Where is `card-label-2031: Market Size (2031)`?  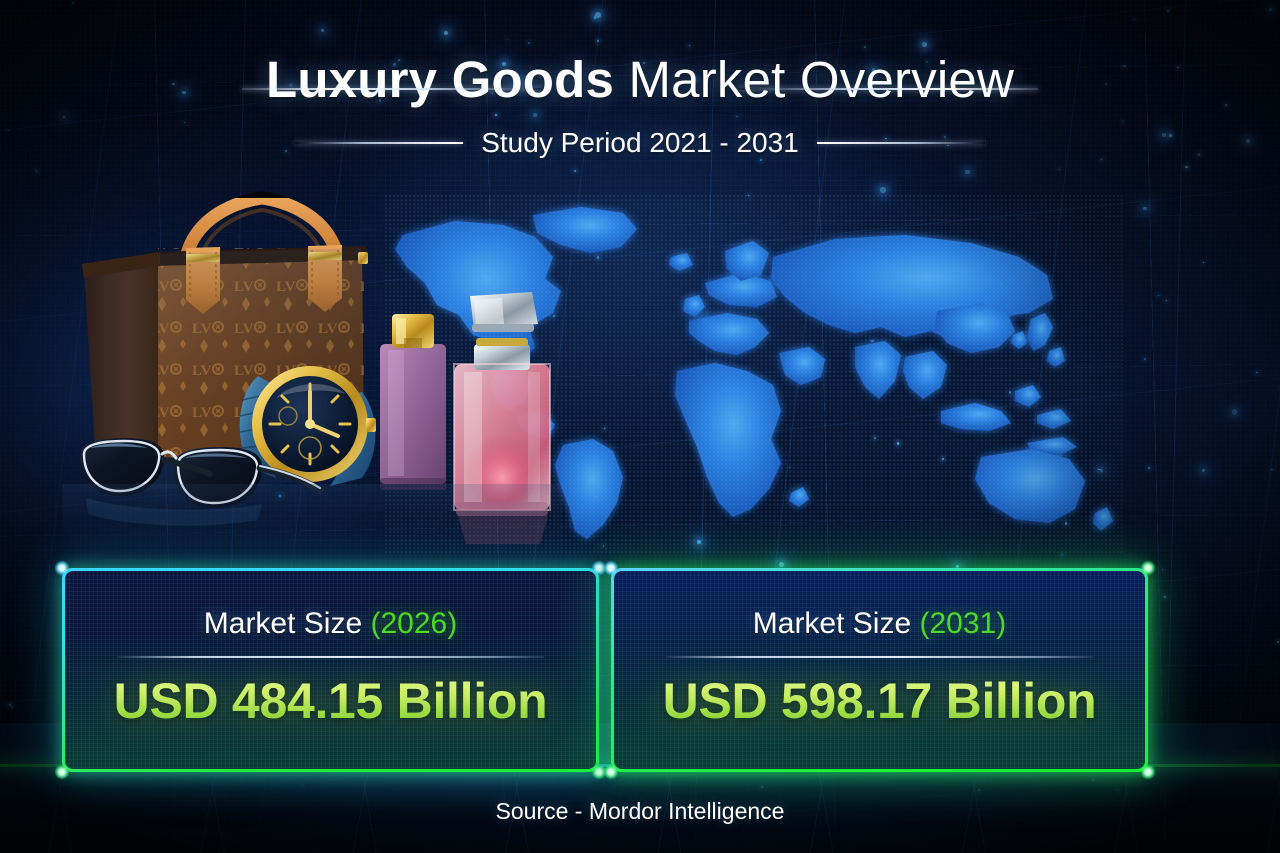 card-label-2031: Market Size (2031) is located at coordinates (879, 624).